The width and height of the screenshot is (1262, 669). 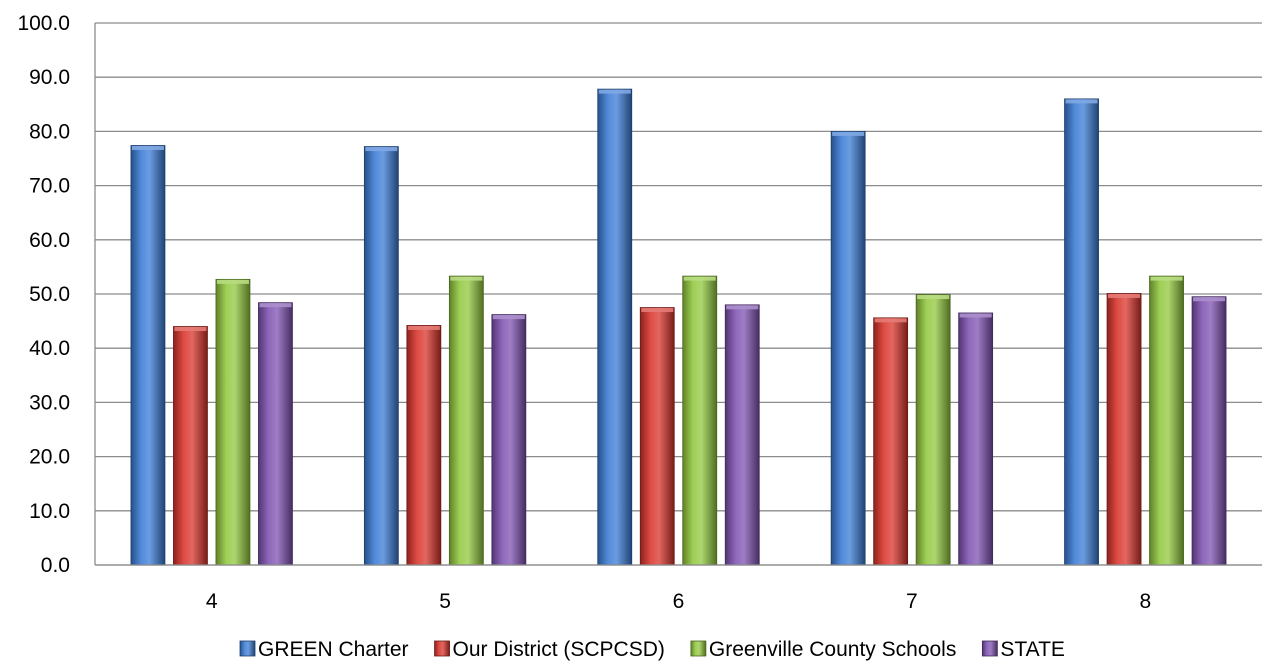 What do you see at coordinates (832, 649) in the screenshot?
I see `legend-label: Greenville County Schools` at bounding box center [832, 649].